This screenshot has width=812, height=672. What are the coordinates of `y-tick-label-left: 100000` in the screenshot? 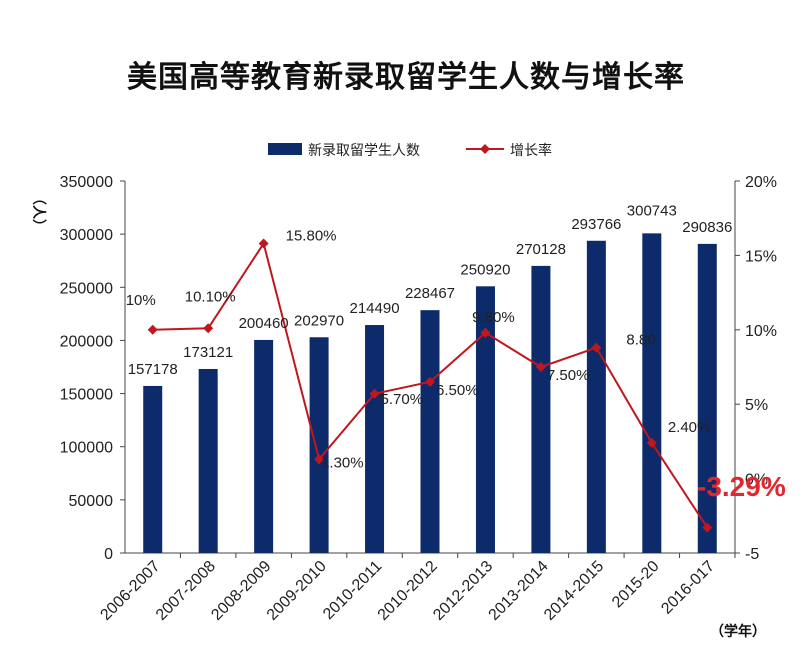 It's located at (86, 448).